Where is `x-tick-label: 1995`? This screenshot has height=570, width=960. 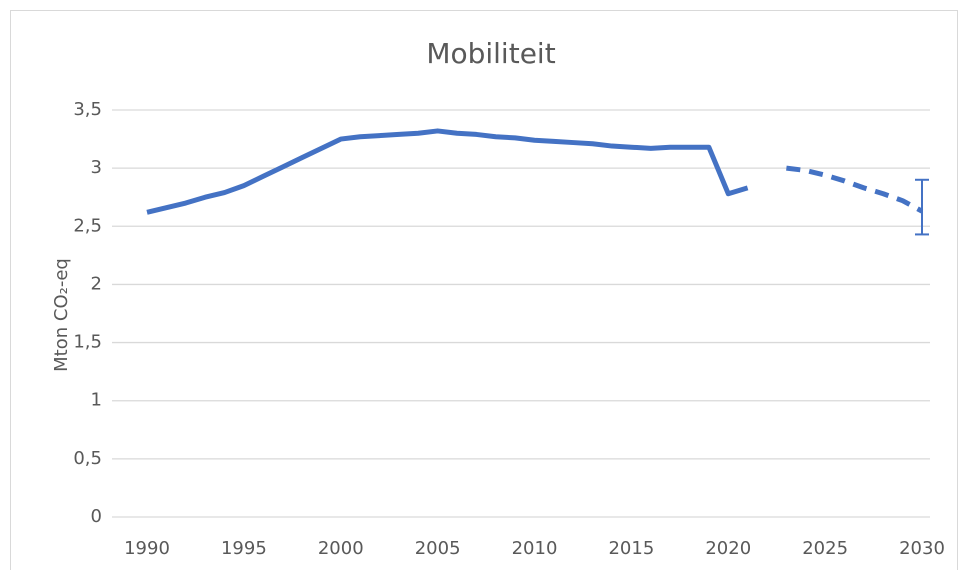
x-tick-label: 1995 is located at coordinates (244, 548).